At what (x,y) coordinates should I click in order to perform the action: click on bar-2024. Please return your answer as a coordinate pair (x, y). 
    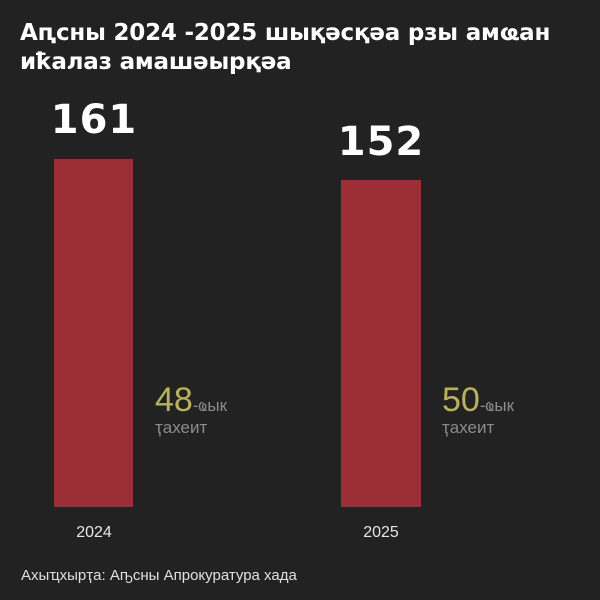
    Looking at the image, I should click on (93, 333).